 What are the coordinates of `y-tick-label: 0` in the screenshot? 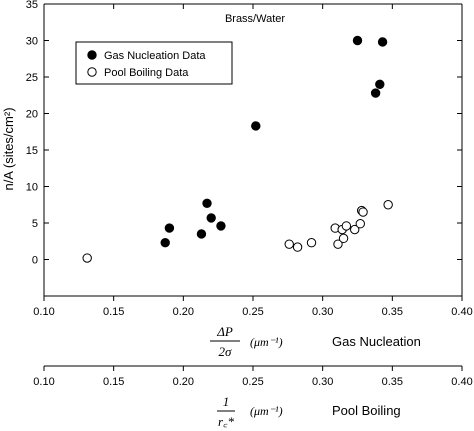 It's located at (35, 261).